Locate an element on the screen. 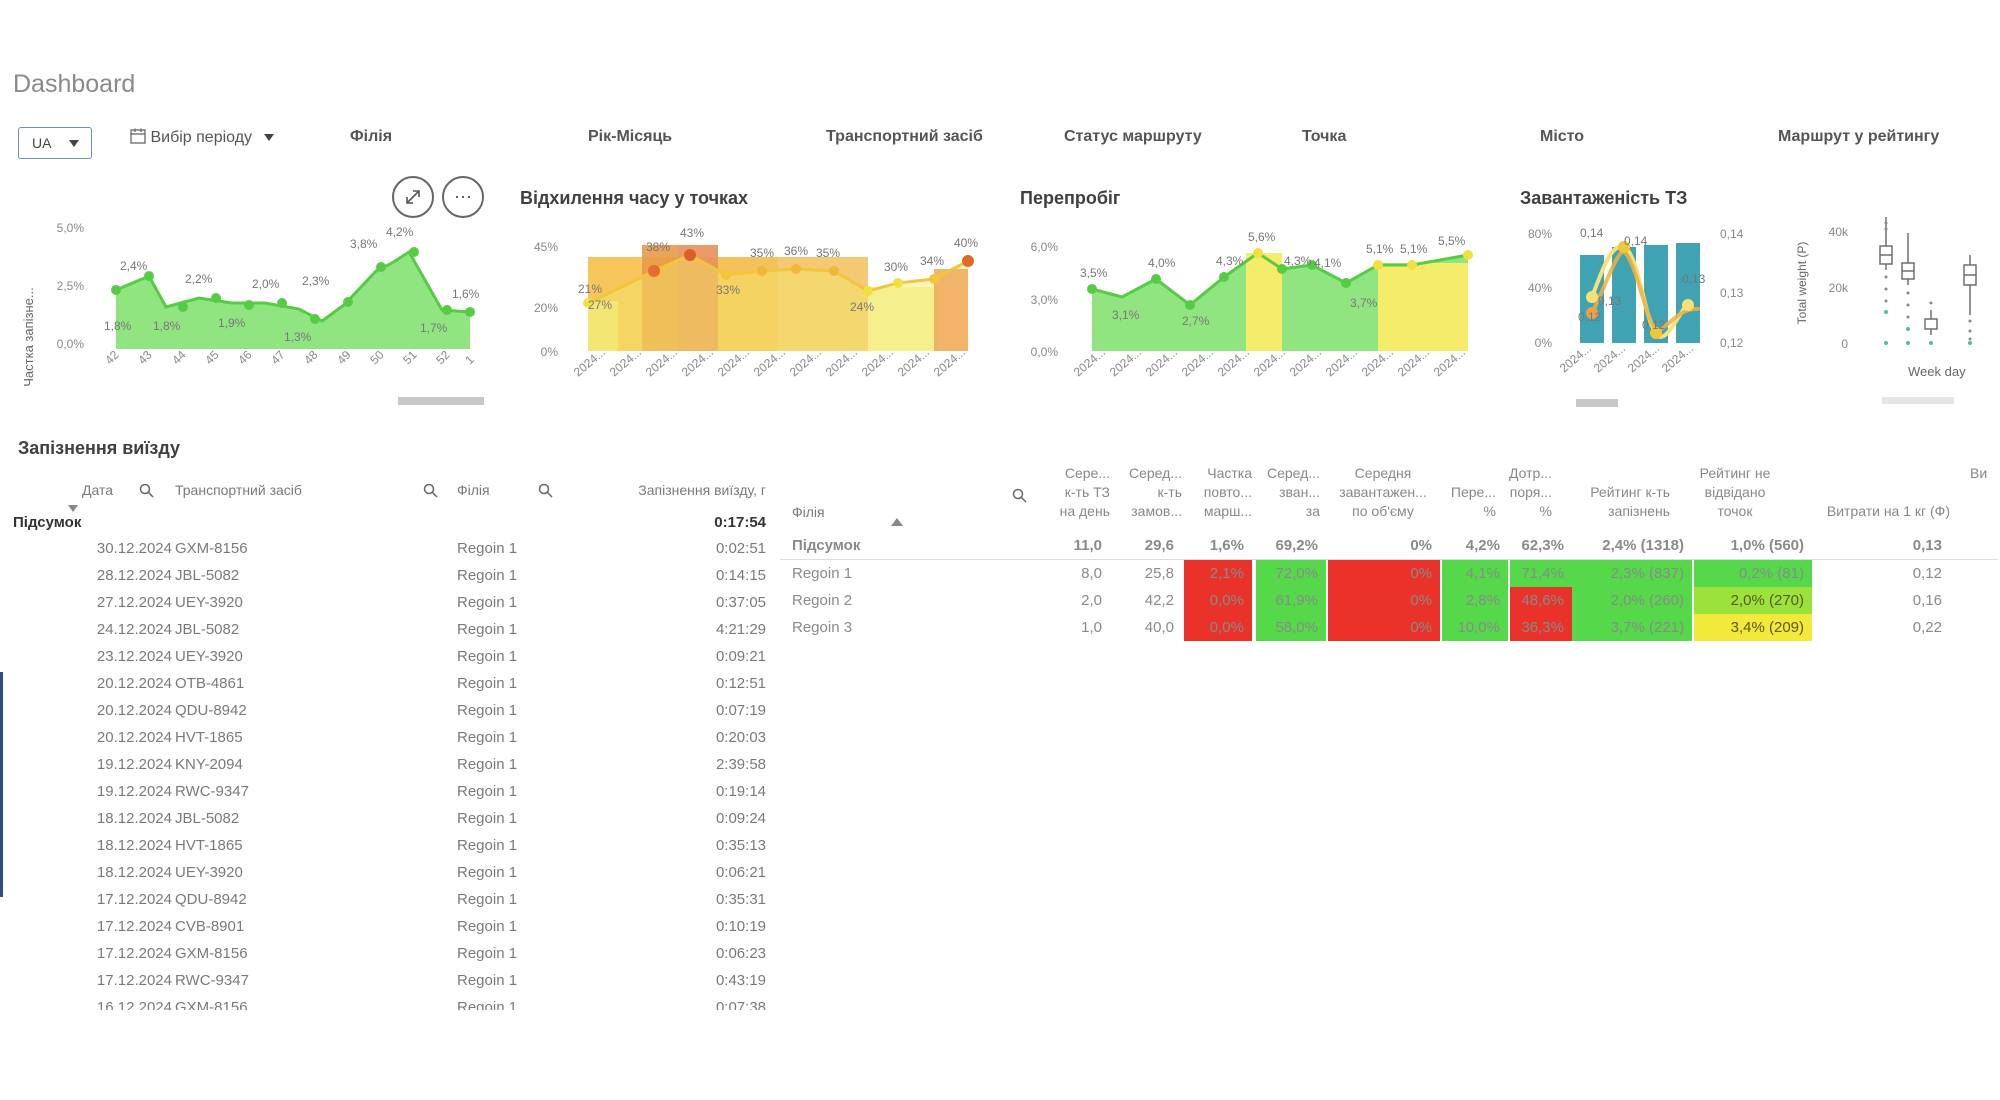 This screenshot has width=2000, height=1100. col-vehicle-header: Транспортний засіб is located at coordinates (238, 490).